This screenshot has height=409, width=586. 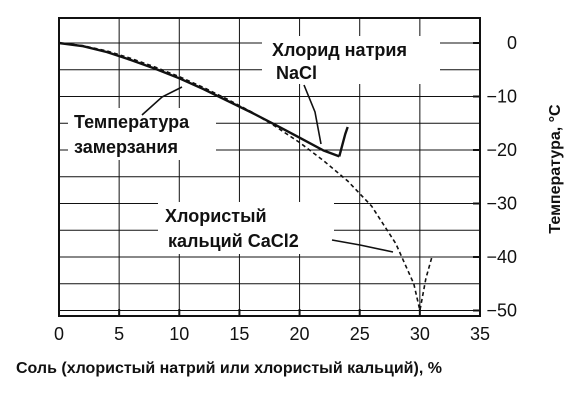 What do you see at coordinates (501, 97) in the screenshot?
I see `y-tick-label: −10` at bounding box center [501, 97].